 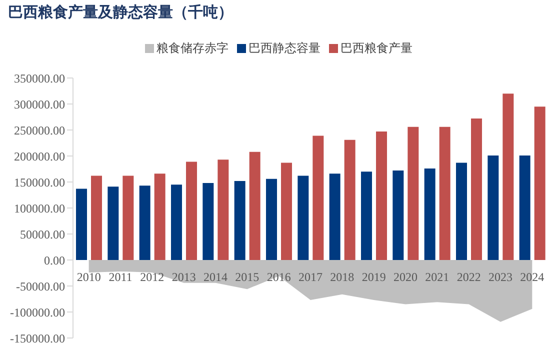 What do you see at coordinates (192, 48) in the screenshot?
I see `legend-label: 粮食储存赤字` at bounding box center [192, 48].